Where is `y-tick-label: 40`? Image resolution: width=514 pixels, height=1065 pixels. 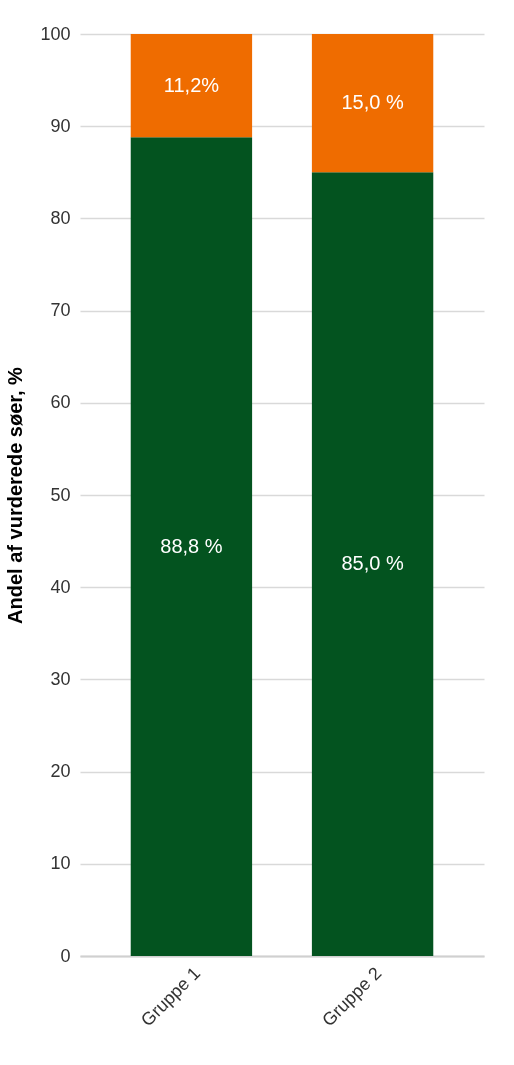 y-tick-label: 40 is located at coordinates (60, 586).